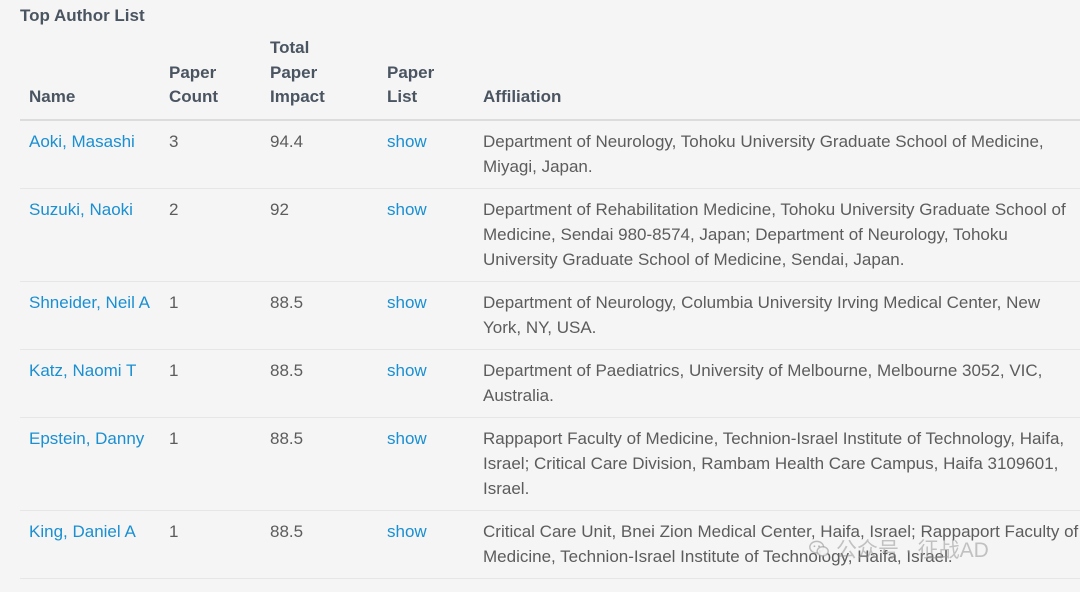 The image size is (1080, 592). Describe the element at coordinates (319, 235) in the screenshot. I see `paper-impact-cell: 92` at that location.